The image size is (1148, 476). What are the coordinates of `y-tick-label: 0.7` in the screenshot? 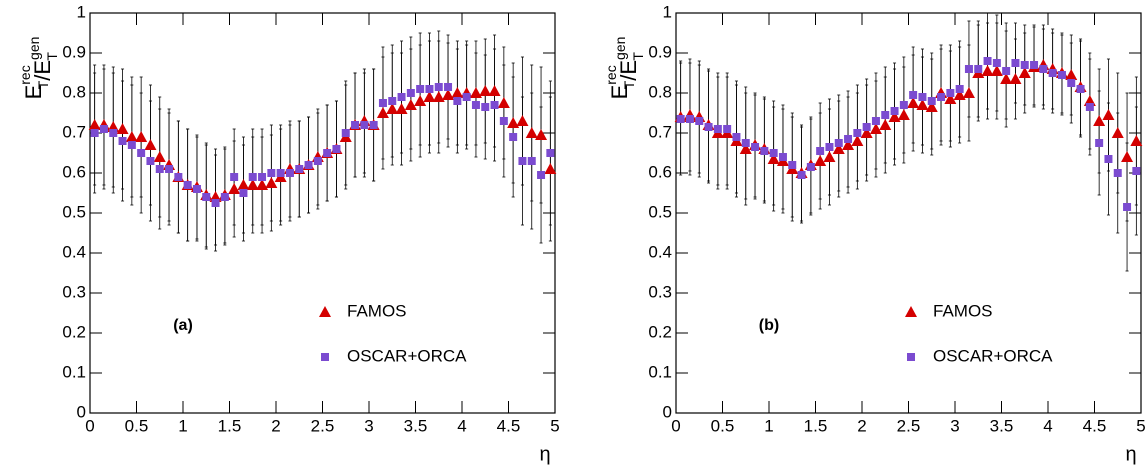 It's located at (74, 131).